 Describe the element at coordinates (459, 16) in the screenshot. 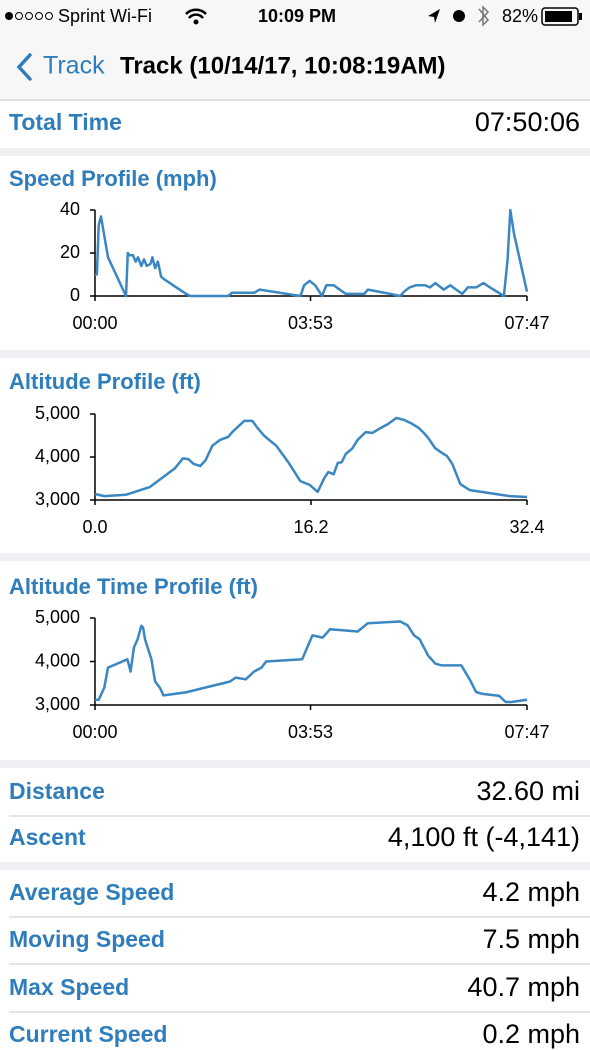

I see `alarm-icon` at that location.